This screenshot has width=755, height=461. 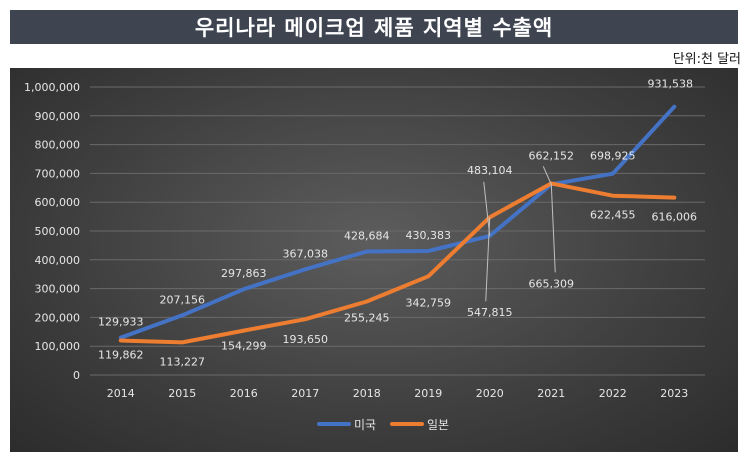 I want to click on x-tick-label: 2017, so click(x=305, y=393).